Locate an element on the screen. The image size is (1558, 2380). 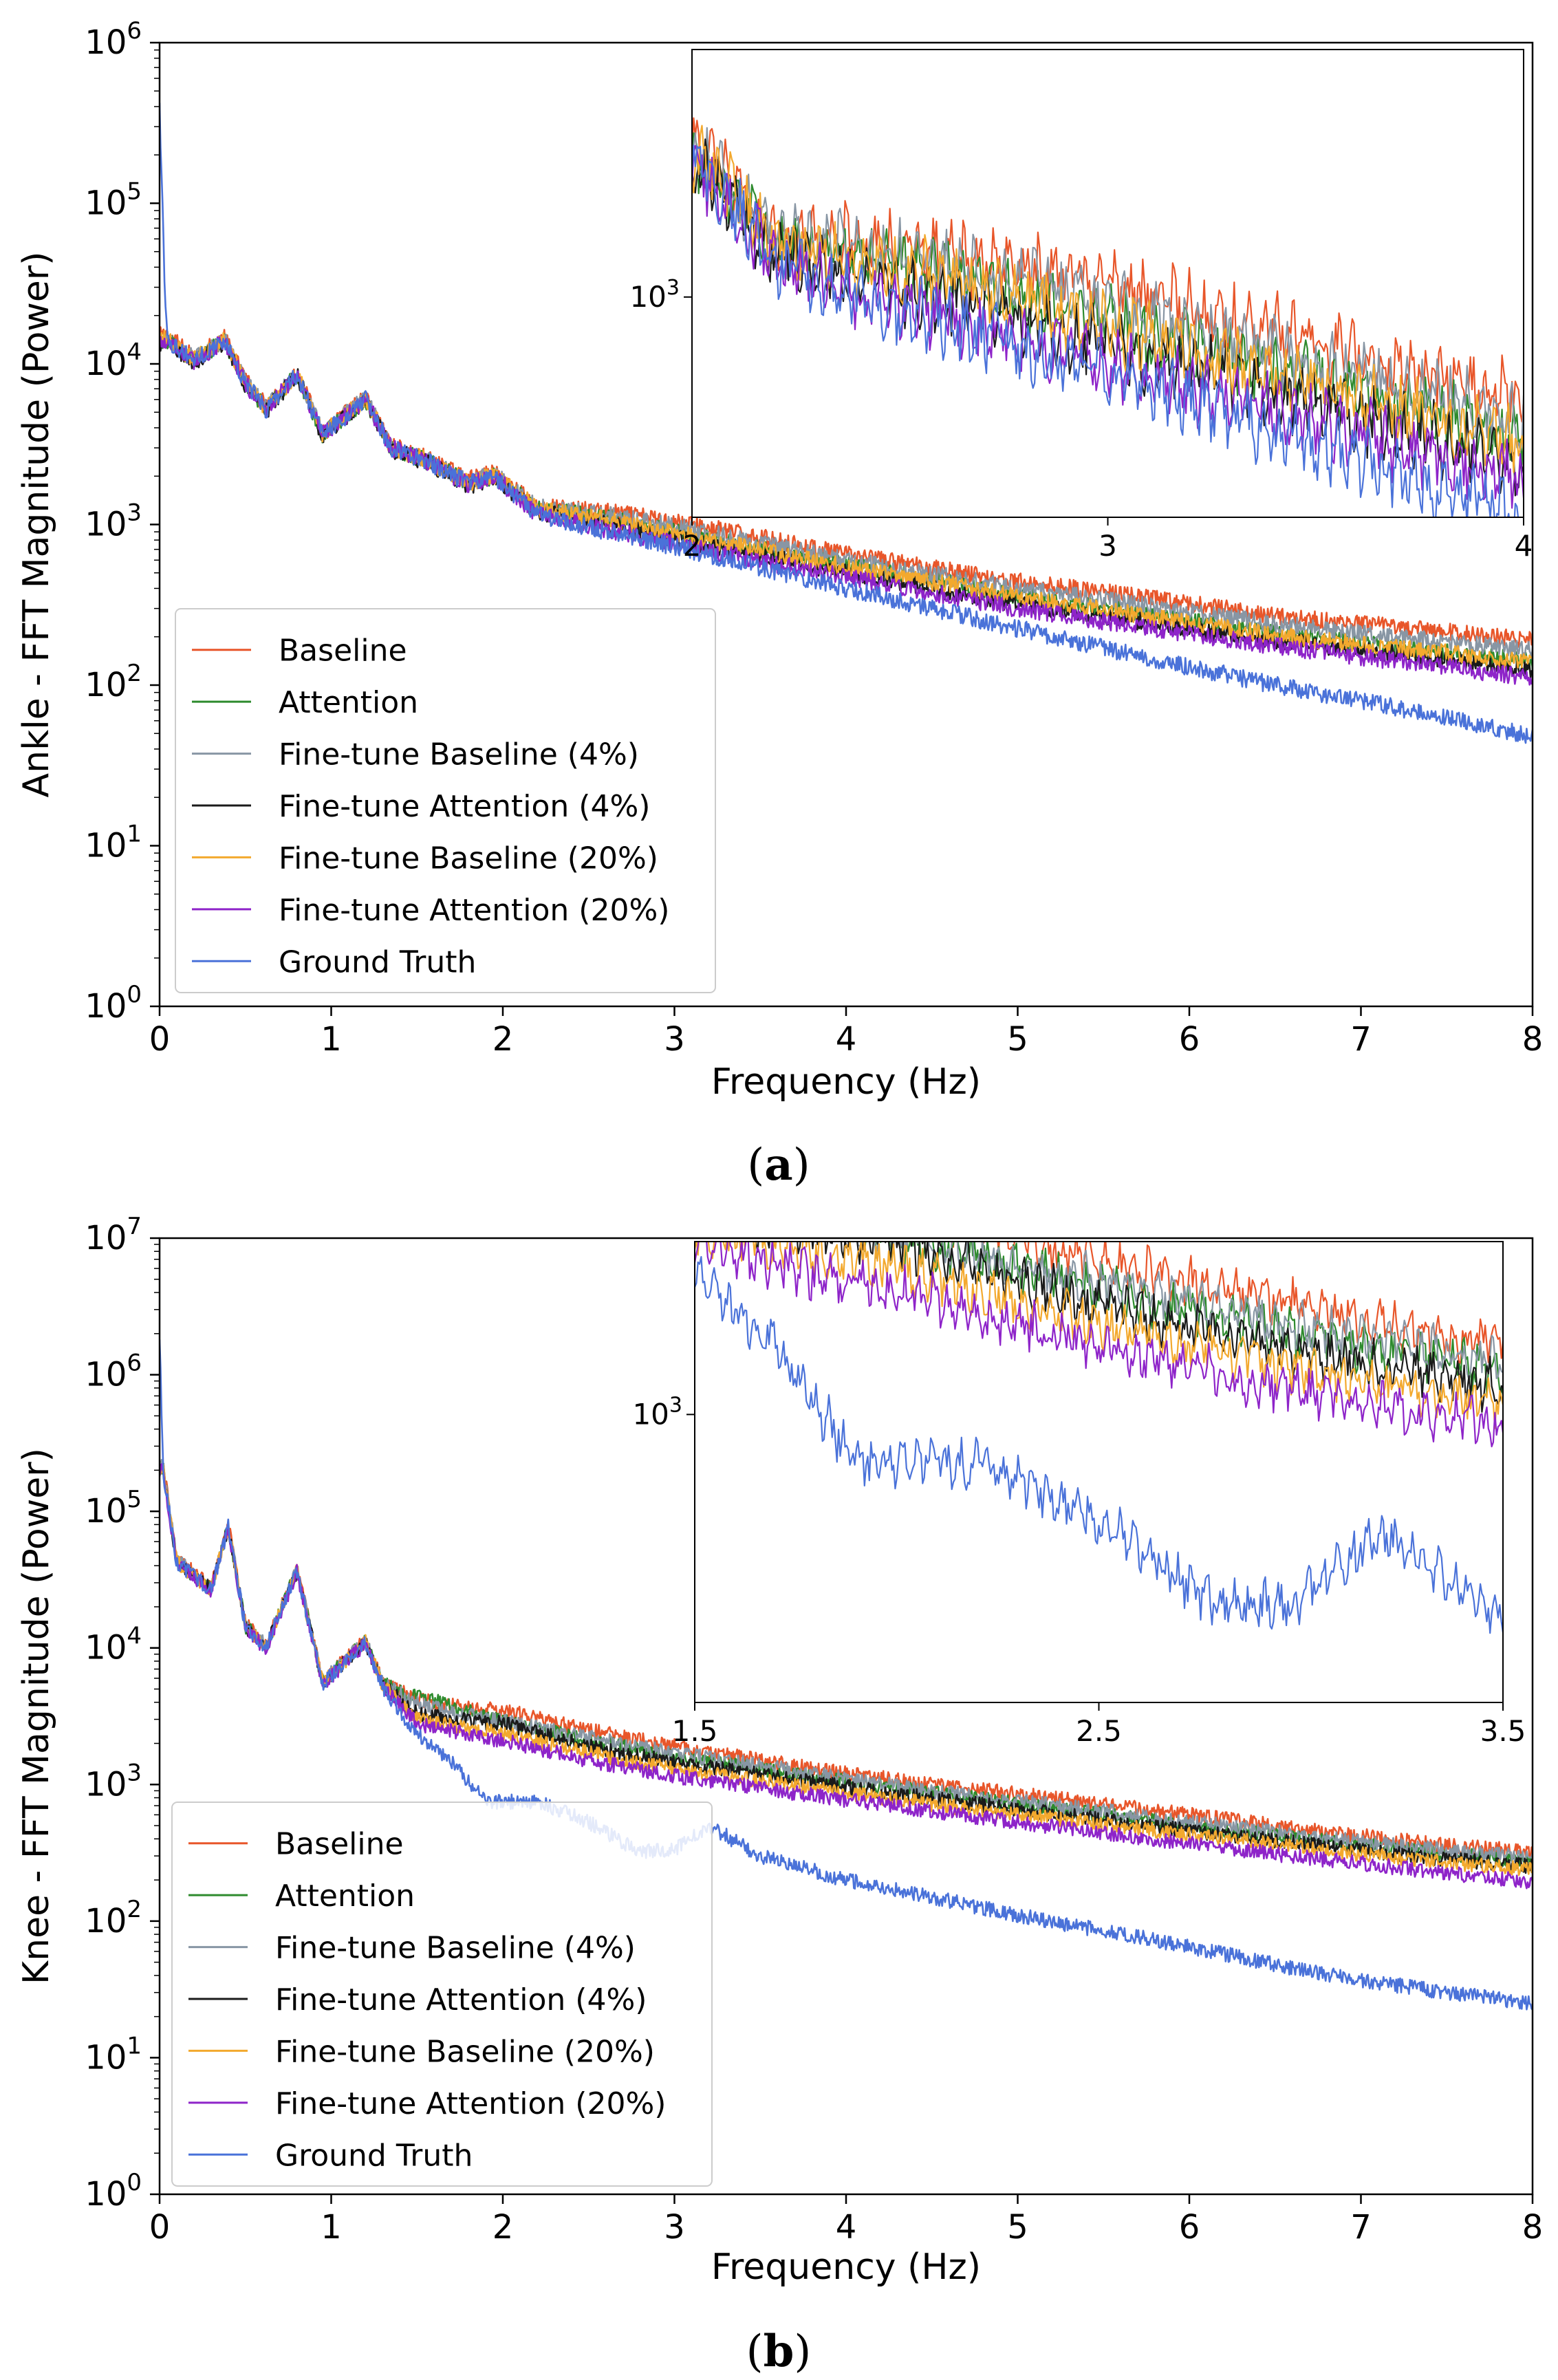
inset-a: 2 3 4 103 is located at coordinates (1081, 306).